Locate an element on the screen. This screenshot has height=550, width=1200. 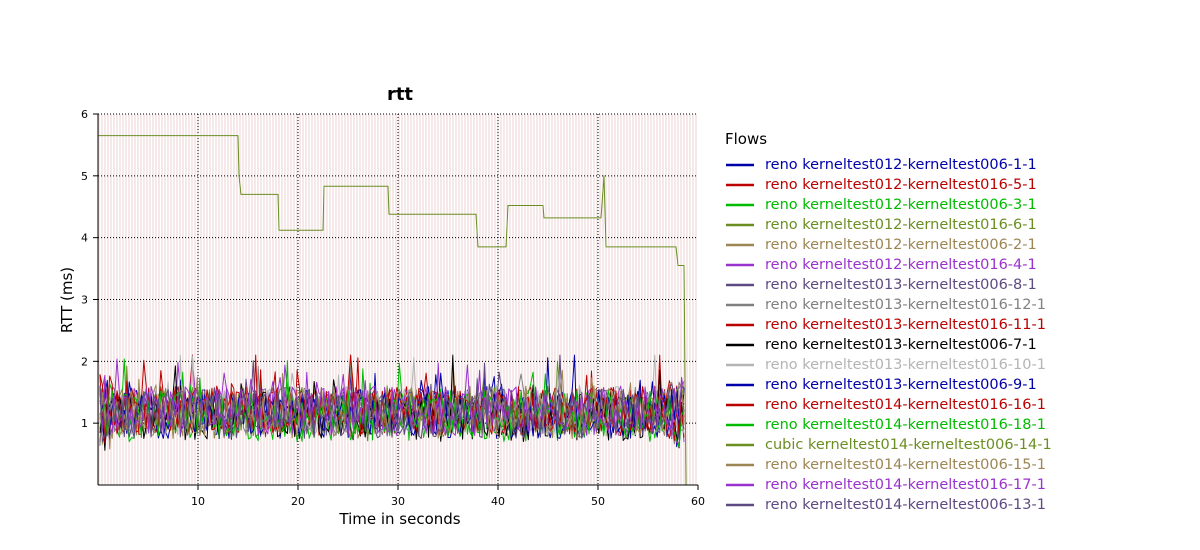
y-tick-label: 6 is located at coordinates (84, 114).